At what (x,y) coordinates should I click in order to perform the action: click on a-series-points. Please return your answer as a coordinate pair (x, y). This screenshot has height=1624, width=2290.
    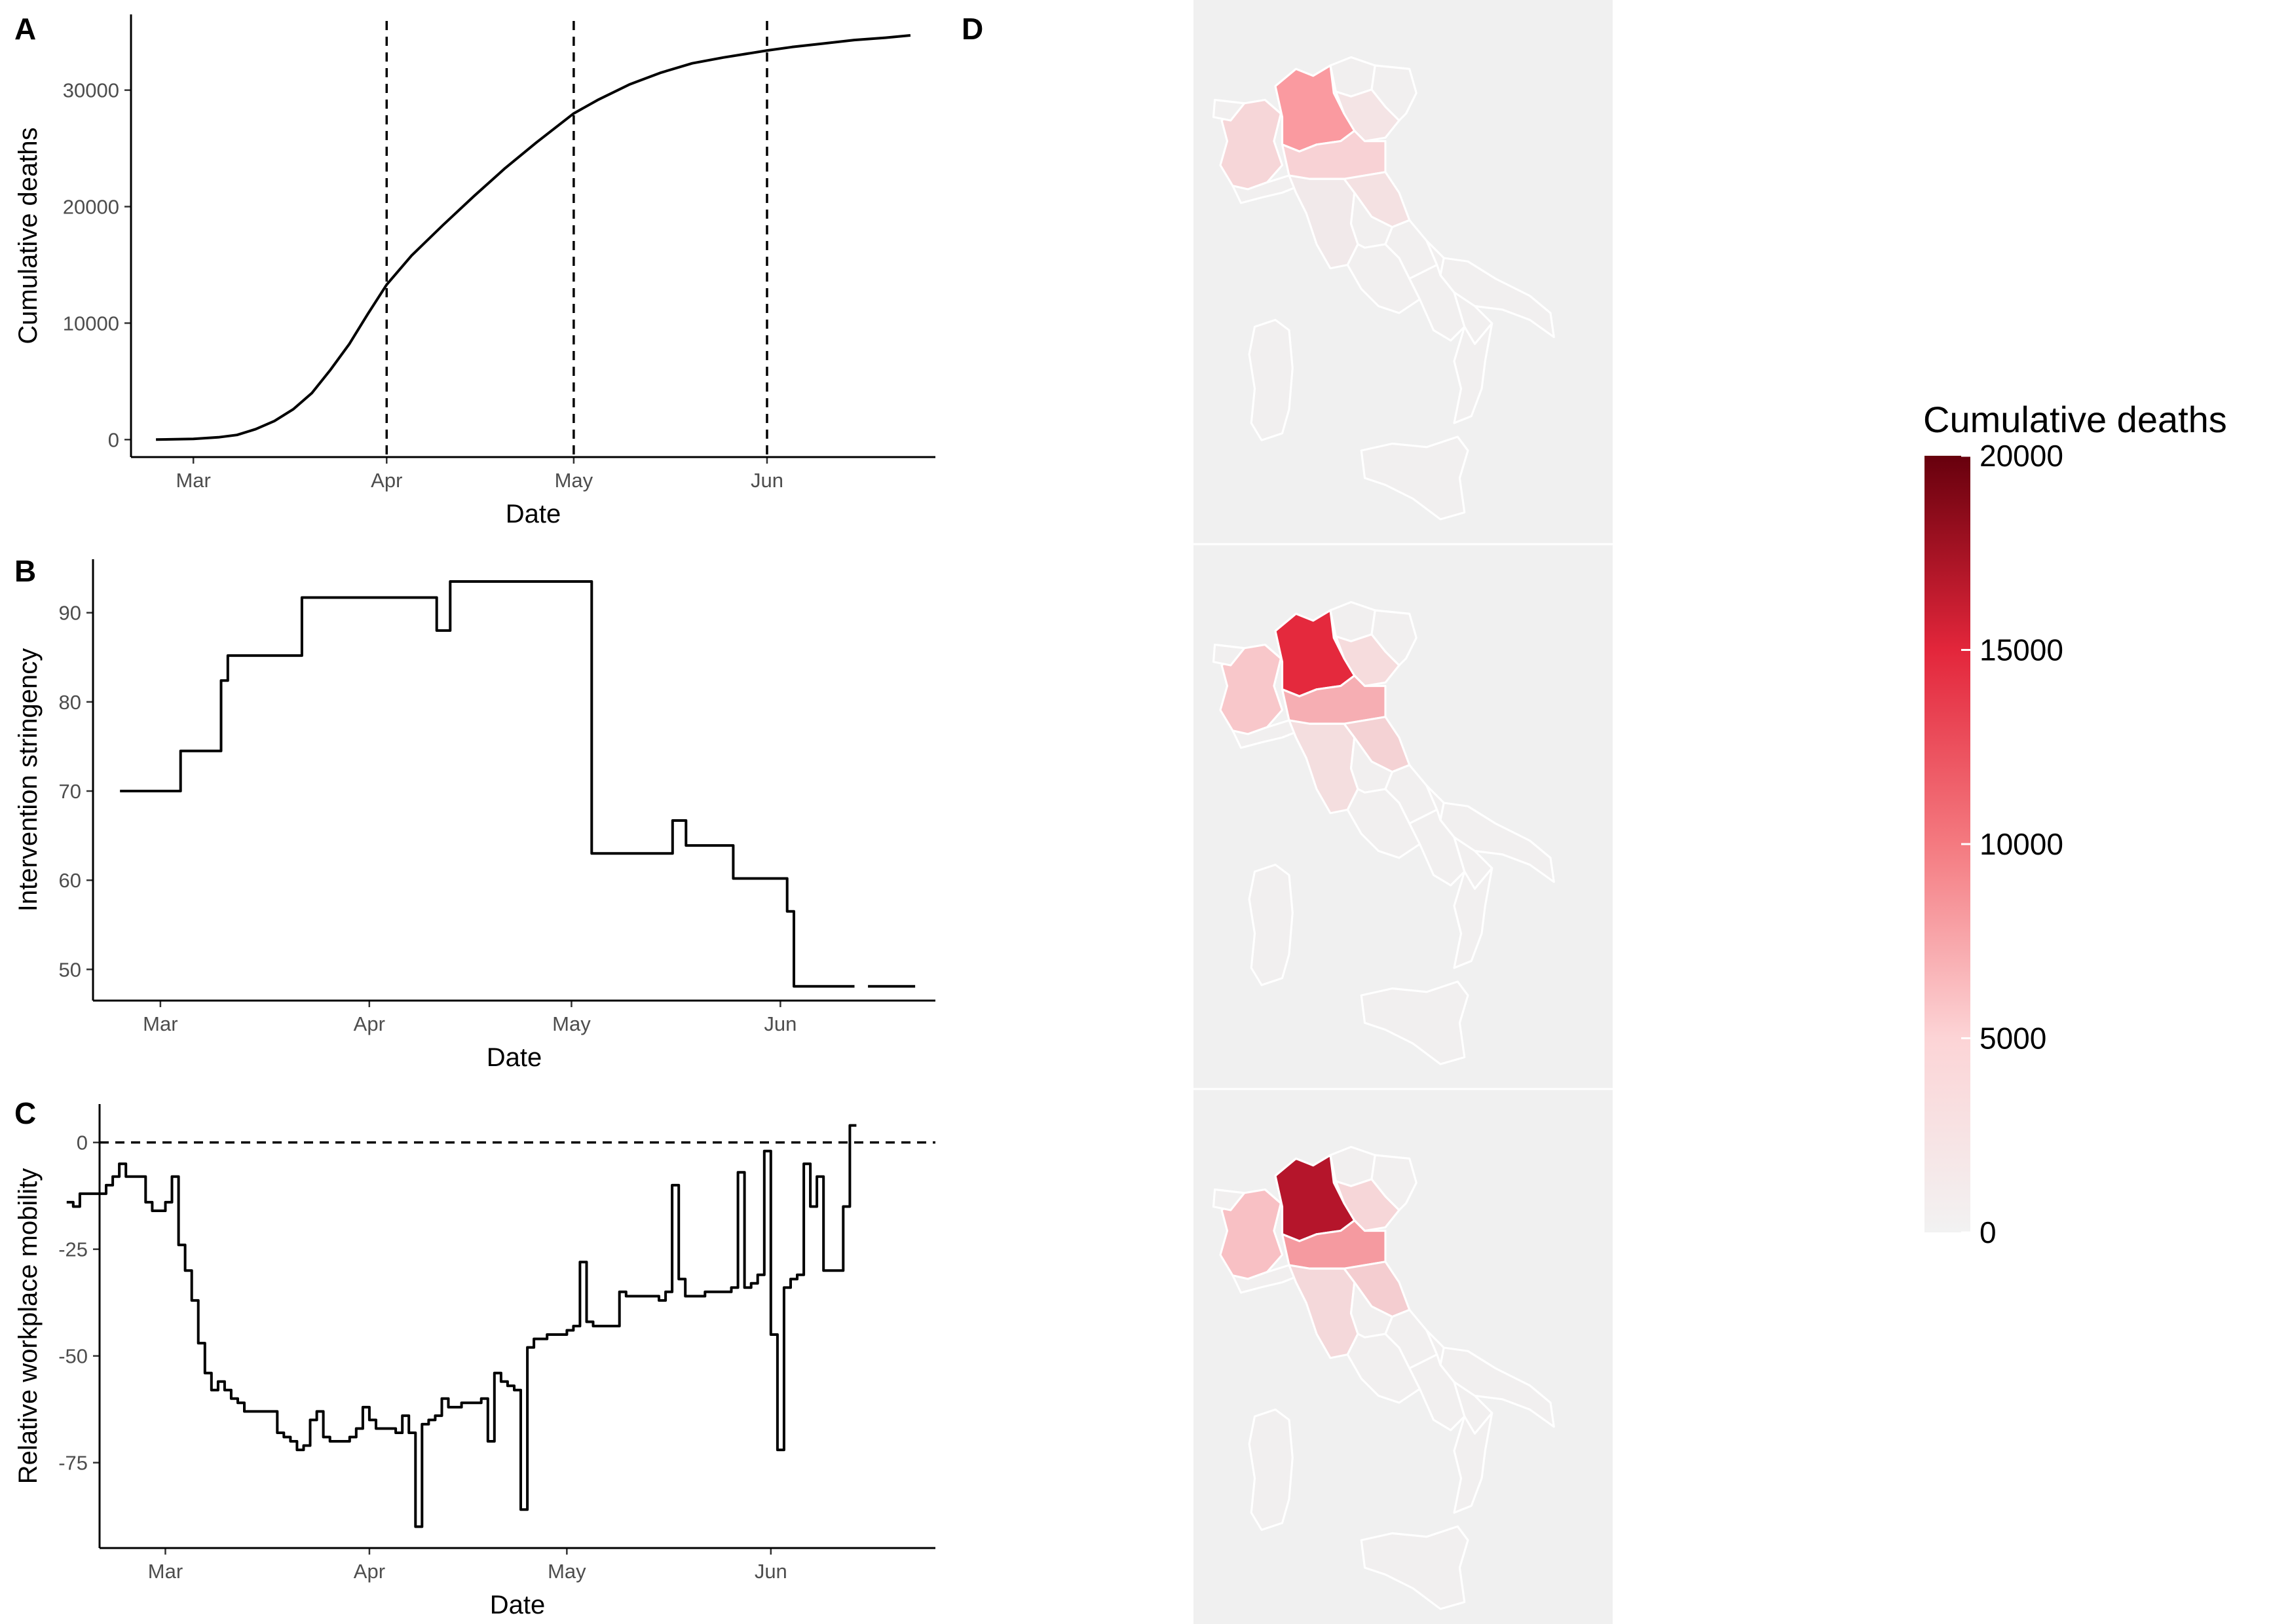
    Looking at the image, I should click on (534, 237).